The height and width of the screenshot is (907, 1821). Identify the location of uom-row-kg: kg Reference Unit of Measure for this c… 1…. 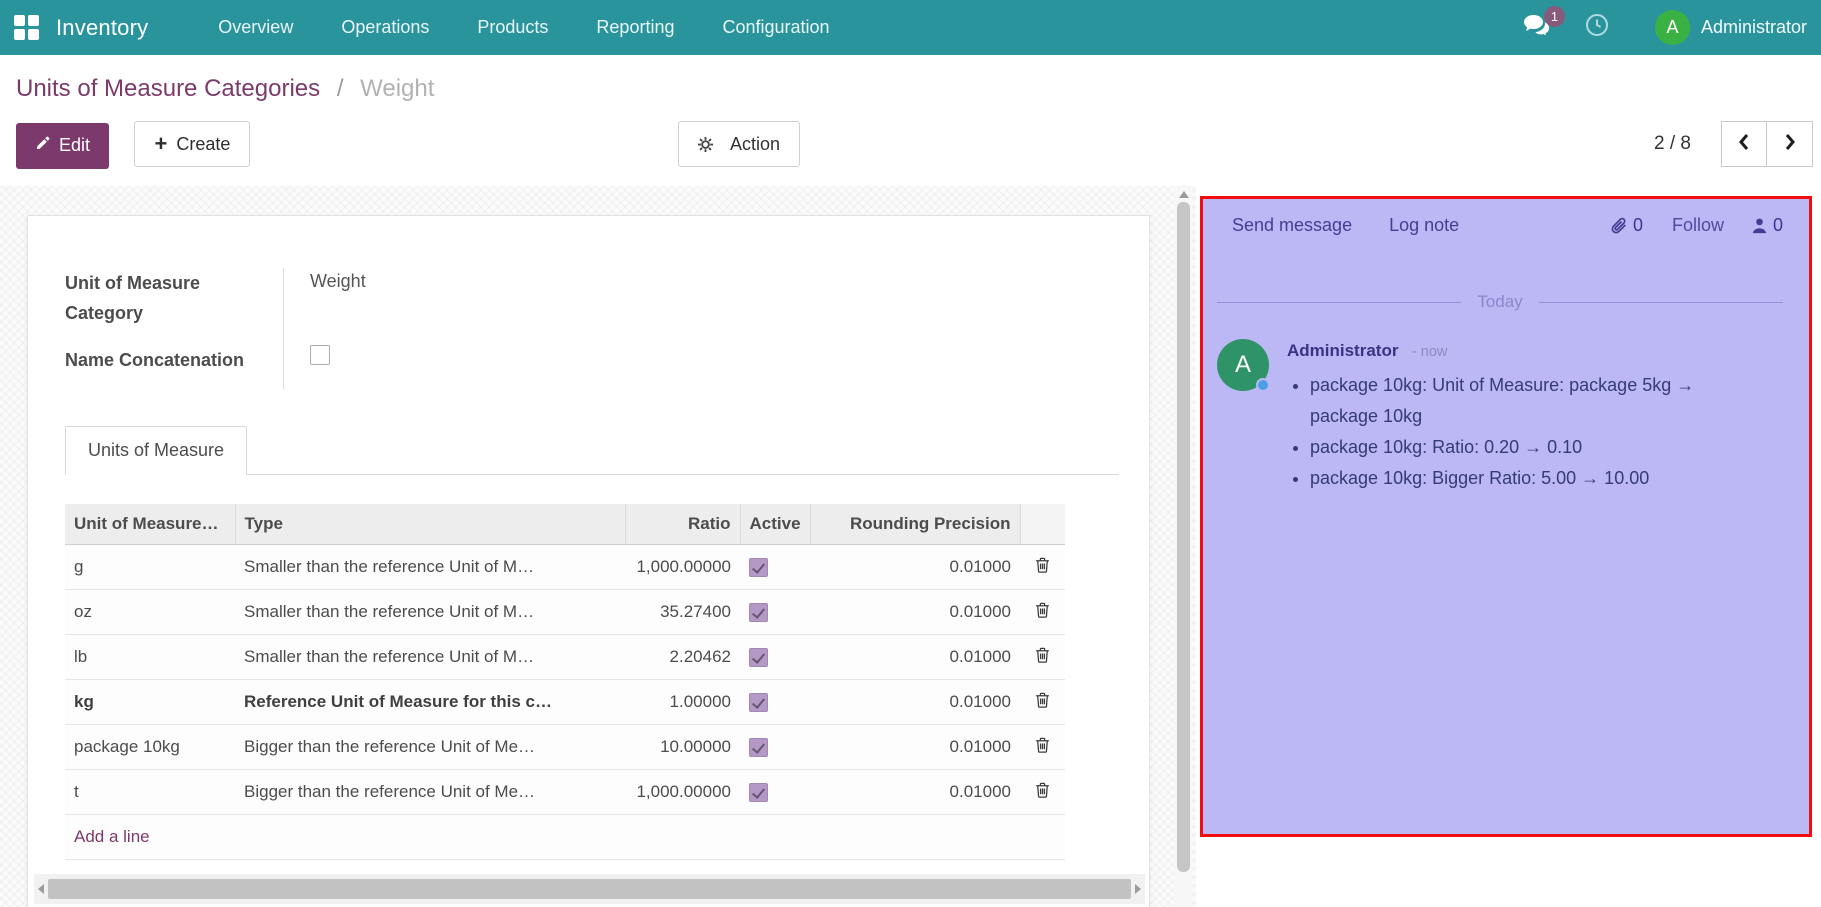
(565, 702).